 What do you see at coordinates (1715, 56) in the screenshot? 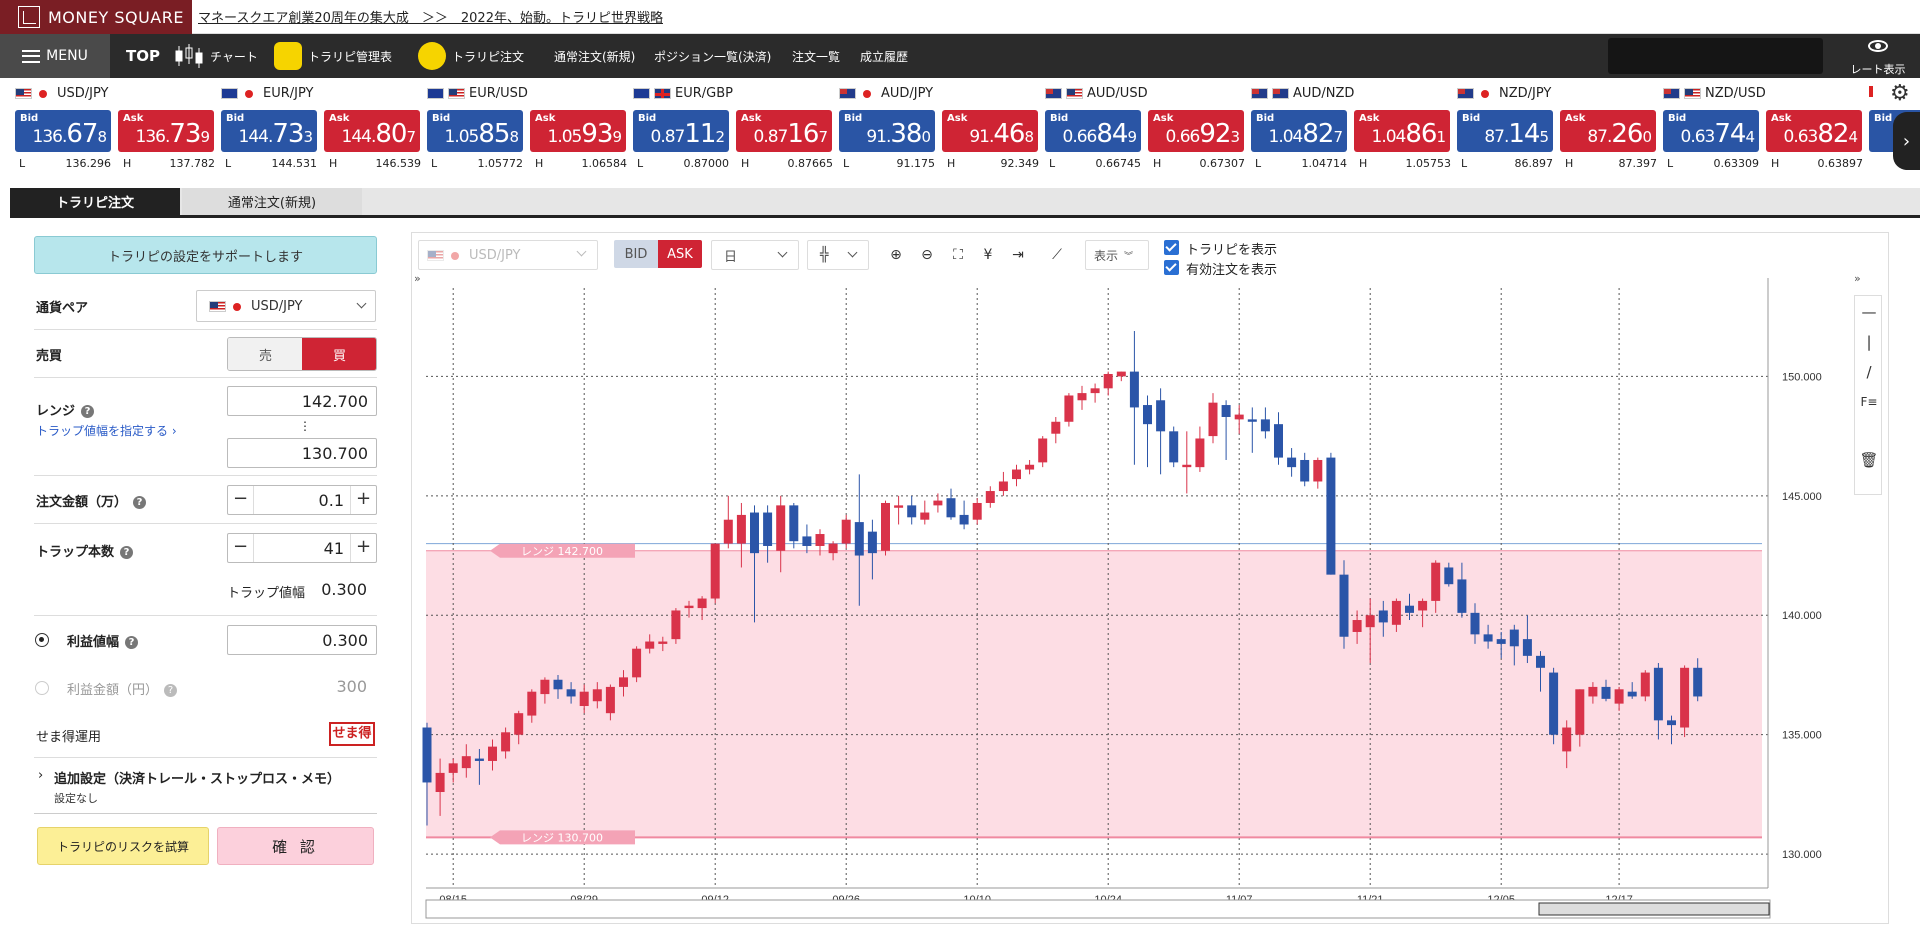
I see `nav-search-box` at bounding box center [1715, 56].